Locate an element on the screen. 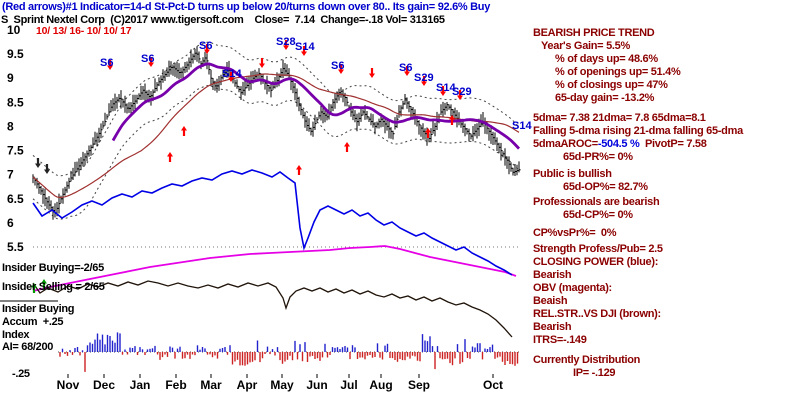 Image resolution: width=800 pixels, height=403 pixels. sell-signal-label: S29 is located at coordinates (462, 92).